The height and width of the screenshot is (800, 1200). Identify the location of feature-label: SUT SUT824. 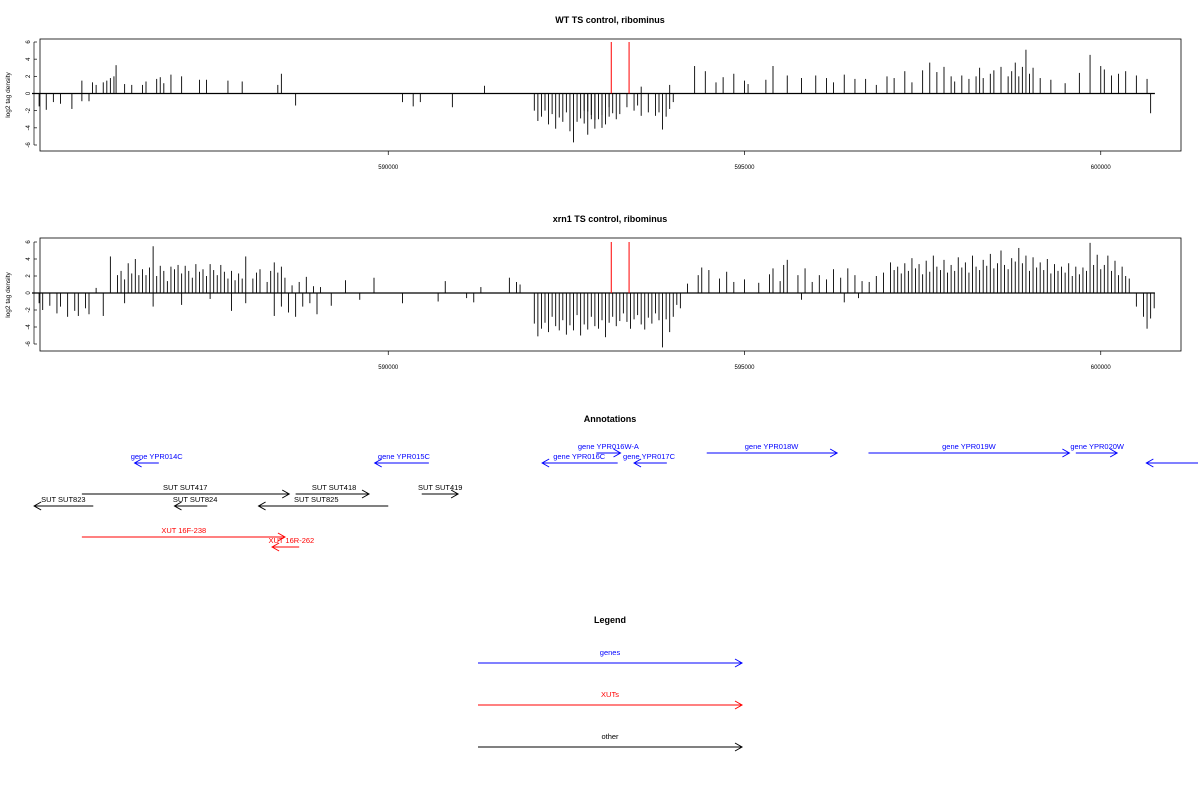
(195, 499).